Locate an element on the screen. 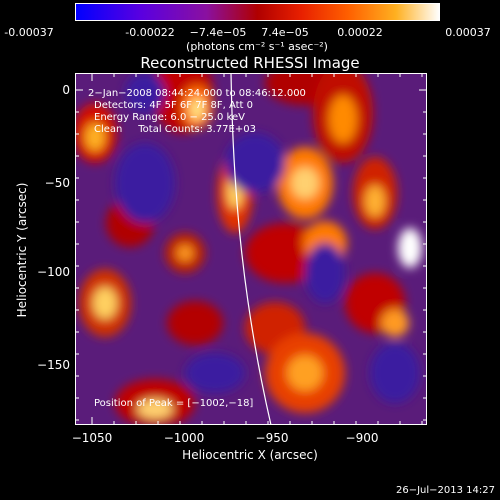 The image size is (500, 500). footer-date: 26−Jul−2013 14:27 is located at coordinates (445, 490).